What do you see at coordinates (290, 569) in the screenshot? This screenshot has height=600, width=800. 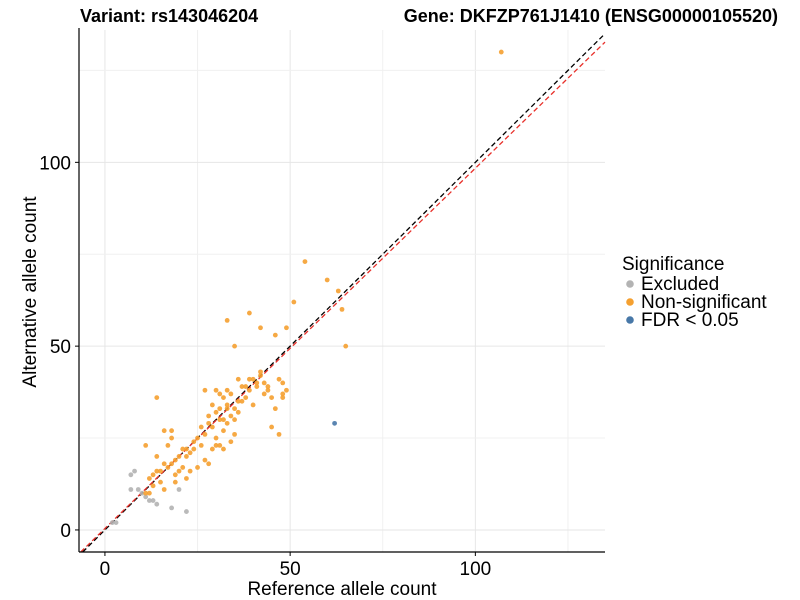 I see `x-tick-label: 50` at bounding box center [290, 569].